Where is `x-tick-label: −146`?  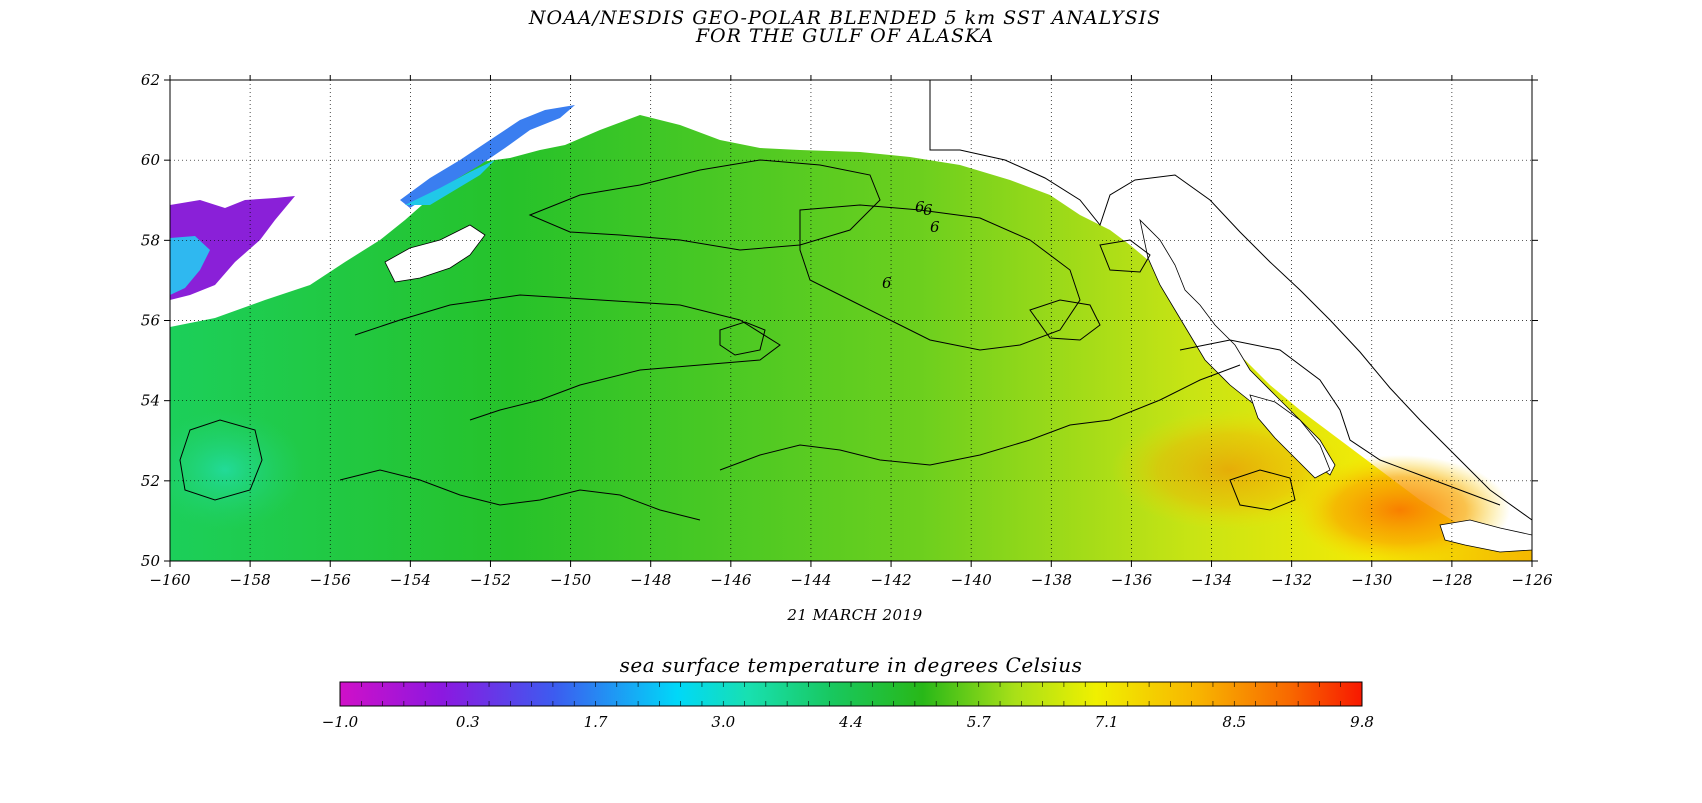
x-tick-label: −146 is located at coordinates (731, 580).